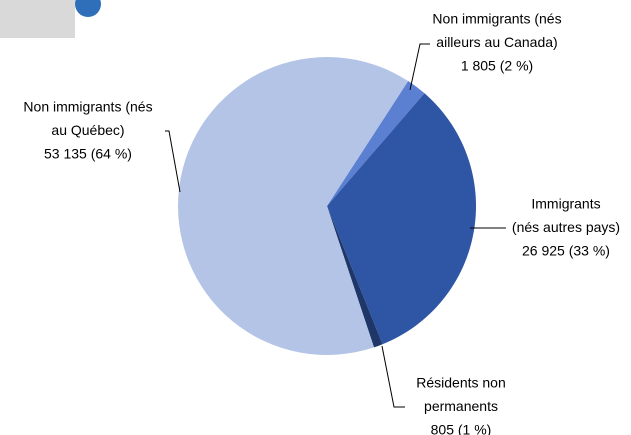  Describe the element at coordinates (88, 8) in the screenshot. I see `logo-mark` at that location.